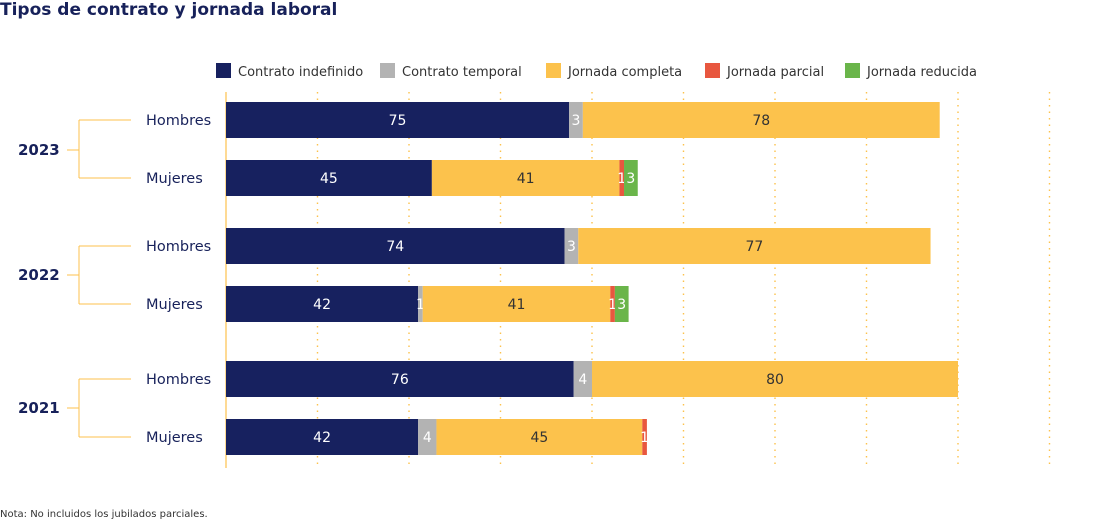  What do you see at coordinates (775, 72) in the screenshot?
I see `legend-label-3: Jornada parcial` at bounding box center [775, 72].